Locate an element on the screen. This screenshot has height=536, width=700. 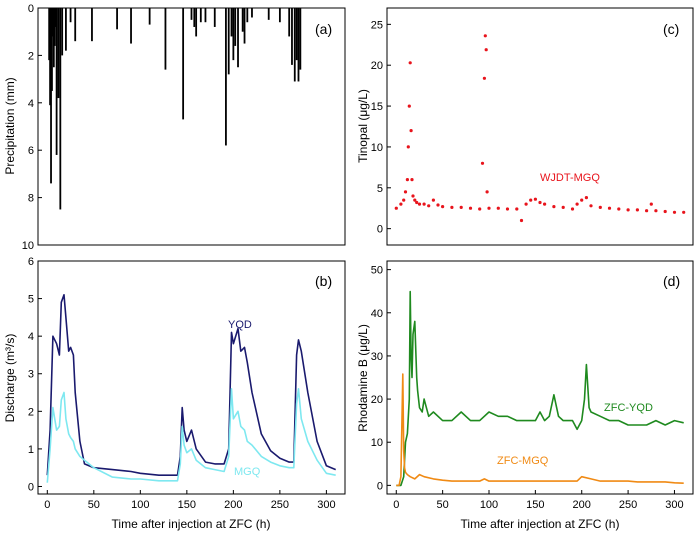
xtick-label-d: 0 is located at coordinates (396, 505).